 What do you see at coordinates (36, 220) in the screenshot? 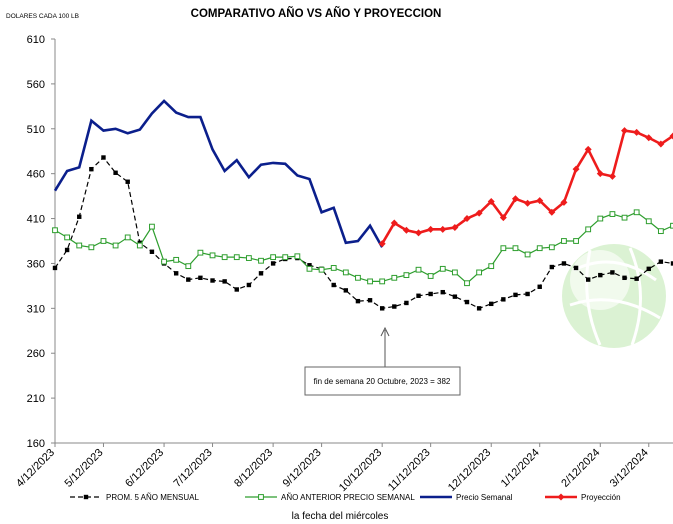
I see `y-tick-label: 410` at bounding box center [36, 220].